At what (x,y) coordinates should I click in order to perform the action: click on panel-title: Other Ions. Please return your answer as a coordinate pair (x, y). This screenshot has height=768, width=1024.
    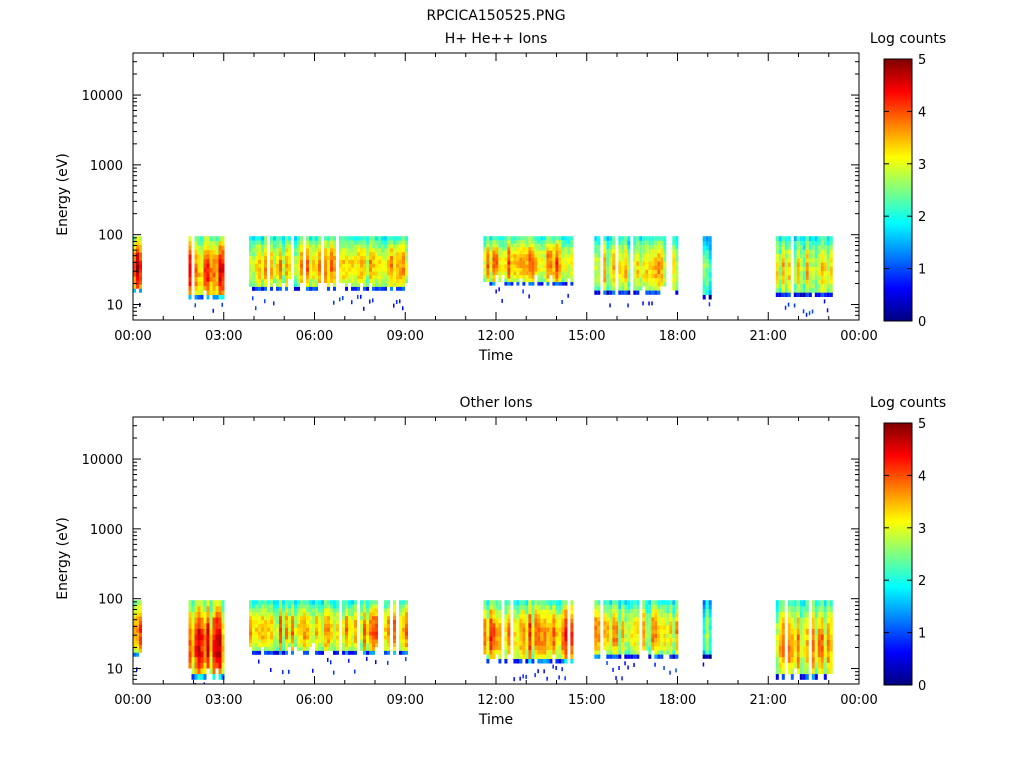
    Looking at the image, I should click on (495, 403).